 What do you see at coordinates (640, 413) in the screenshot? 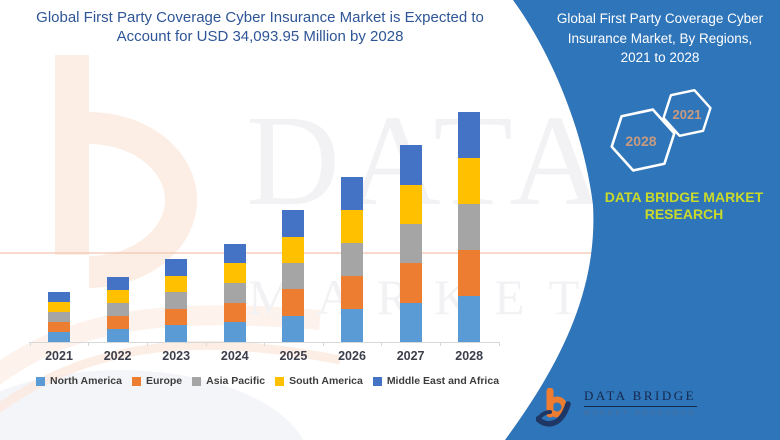
I see `logo-subtext: MARKET RESEARCH` at bounding box center [640, 413].